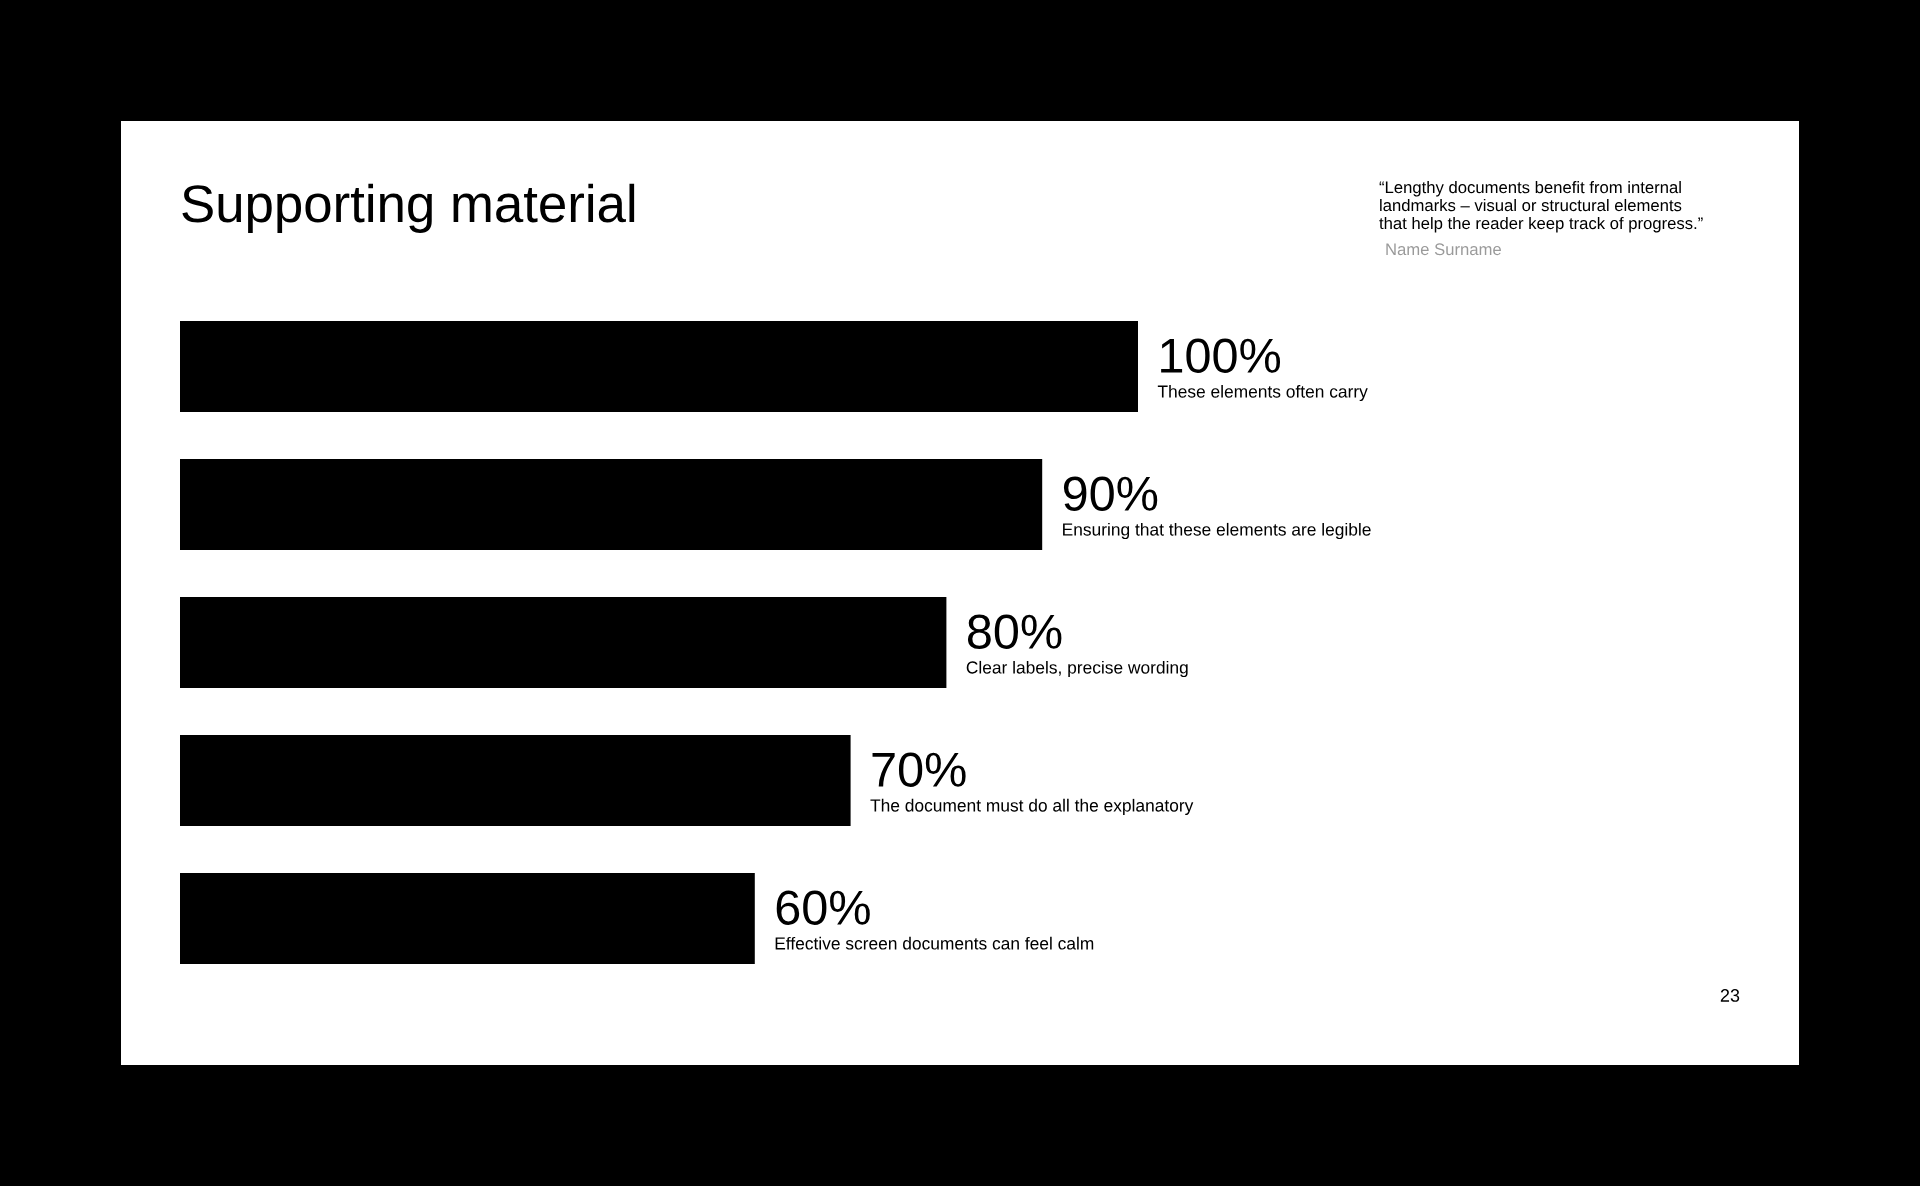 This screenshot has width=1920, height=1186. Describe the element at coordinates (408, 208) in the screenshot. I see `chart-title: Supporting material` at that location.